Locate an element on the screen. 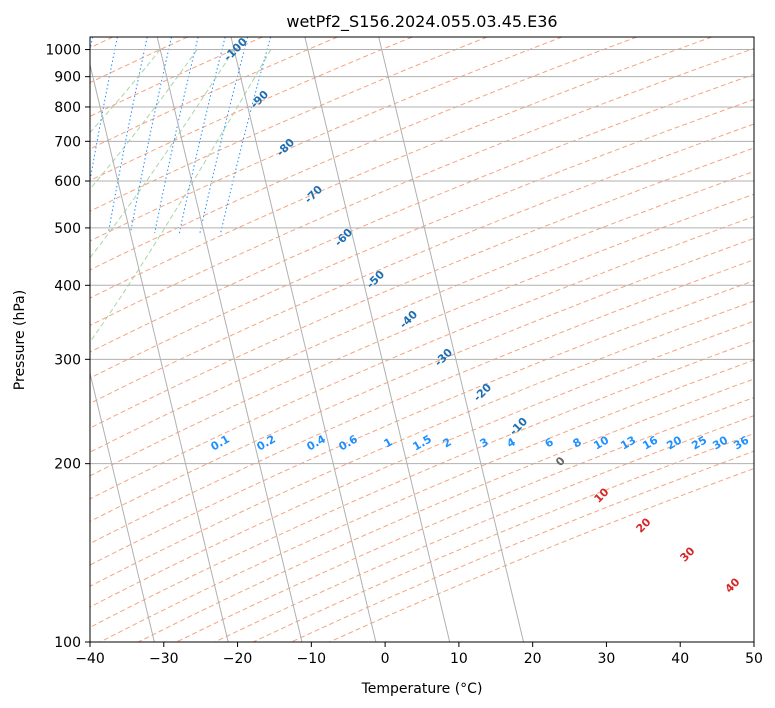  y-tick-label: 100 is located at coordinates (67, 643).